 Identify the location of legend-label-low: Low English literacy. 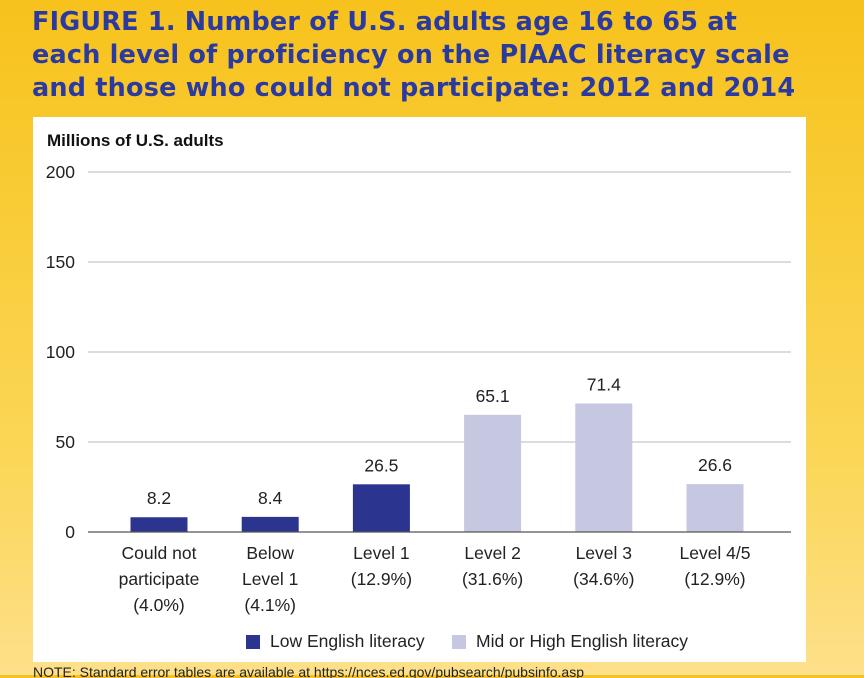
(347, 641).